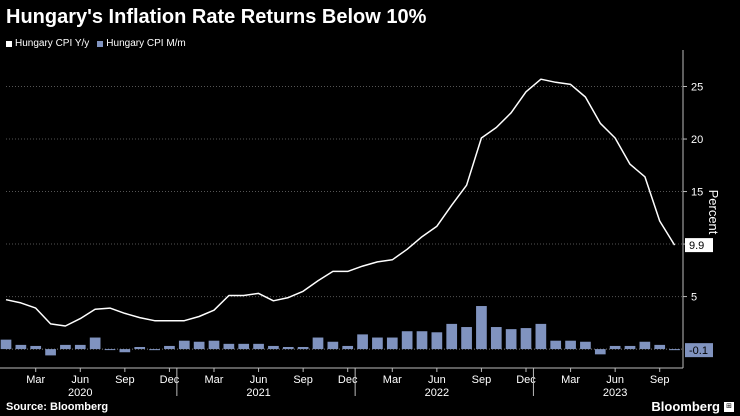 This screenshot has height=416, width=740. Describe the element at coordinates (713, 212) in the screenshot. I see `y-axis-title: Percent` at that location.